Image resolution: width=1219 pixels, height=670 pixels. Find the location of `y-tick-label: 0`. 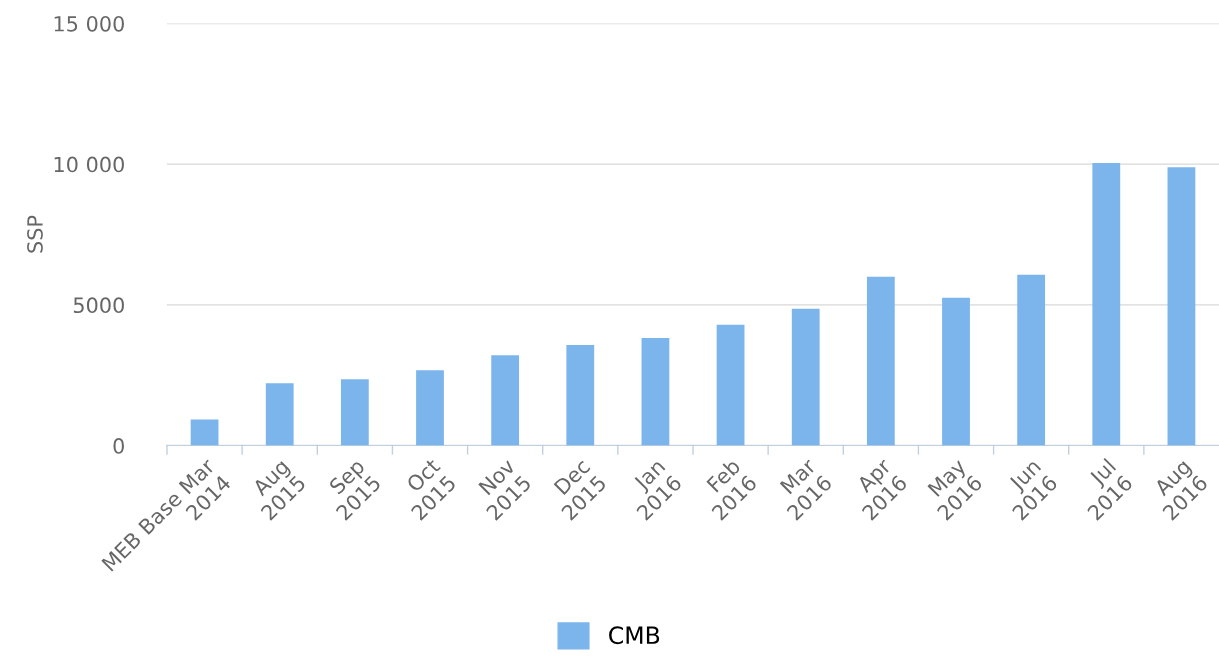

y-tick-label: 0 is located at coordinates (118, 446).